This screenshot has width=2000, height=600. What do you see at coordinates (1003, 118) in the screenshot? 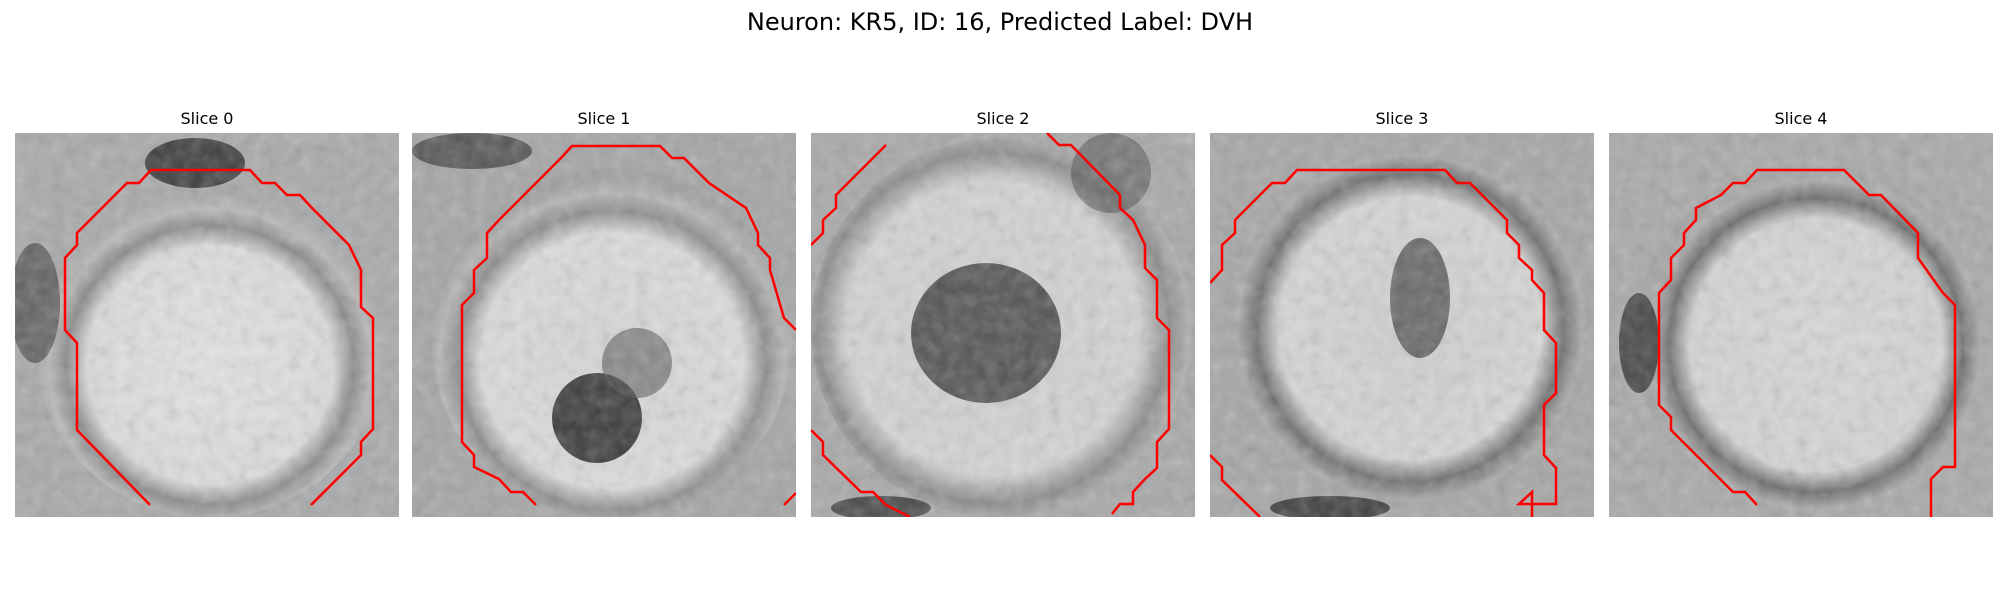
I see `slice-title-2: Slice 2` at bounding box center [1003, 118].